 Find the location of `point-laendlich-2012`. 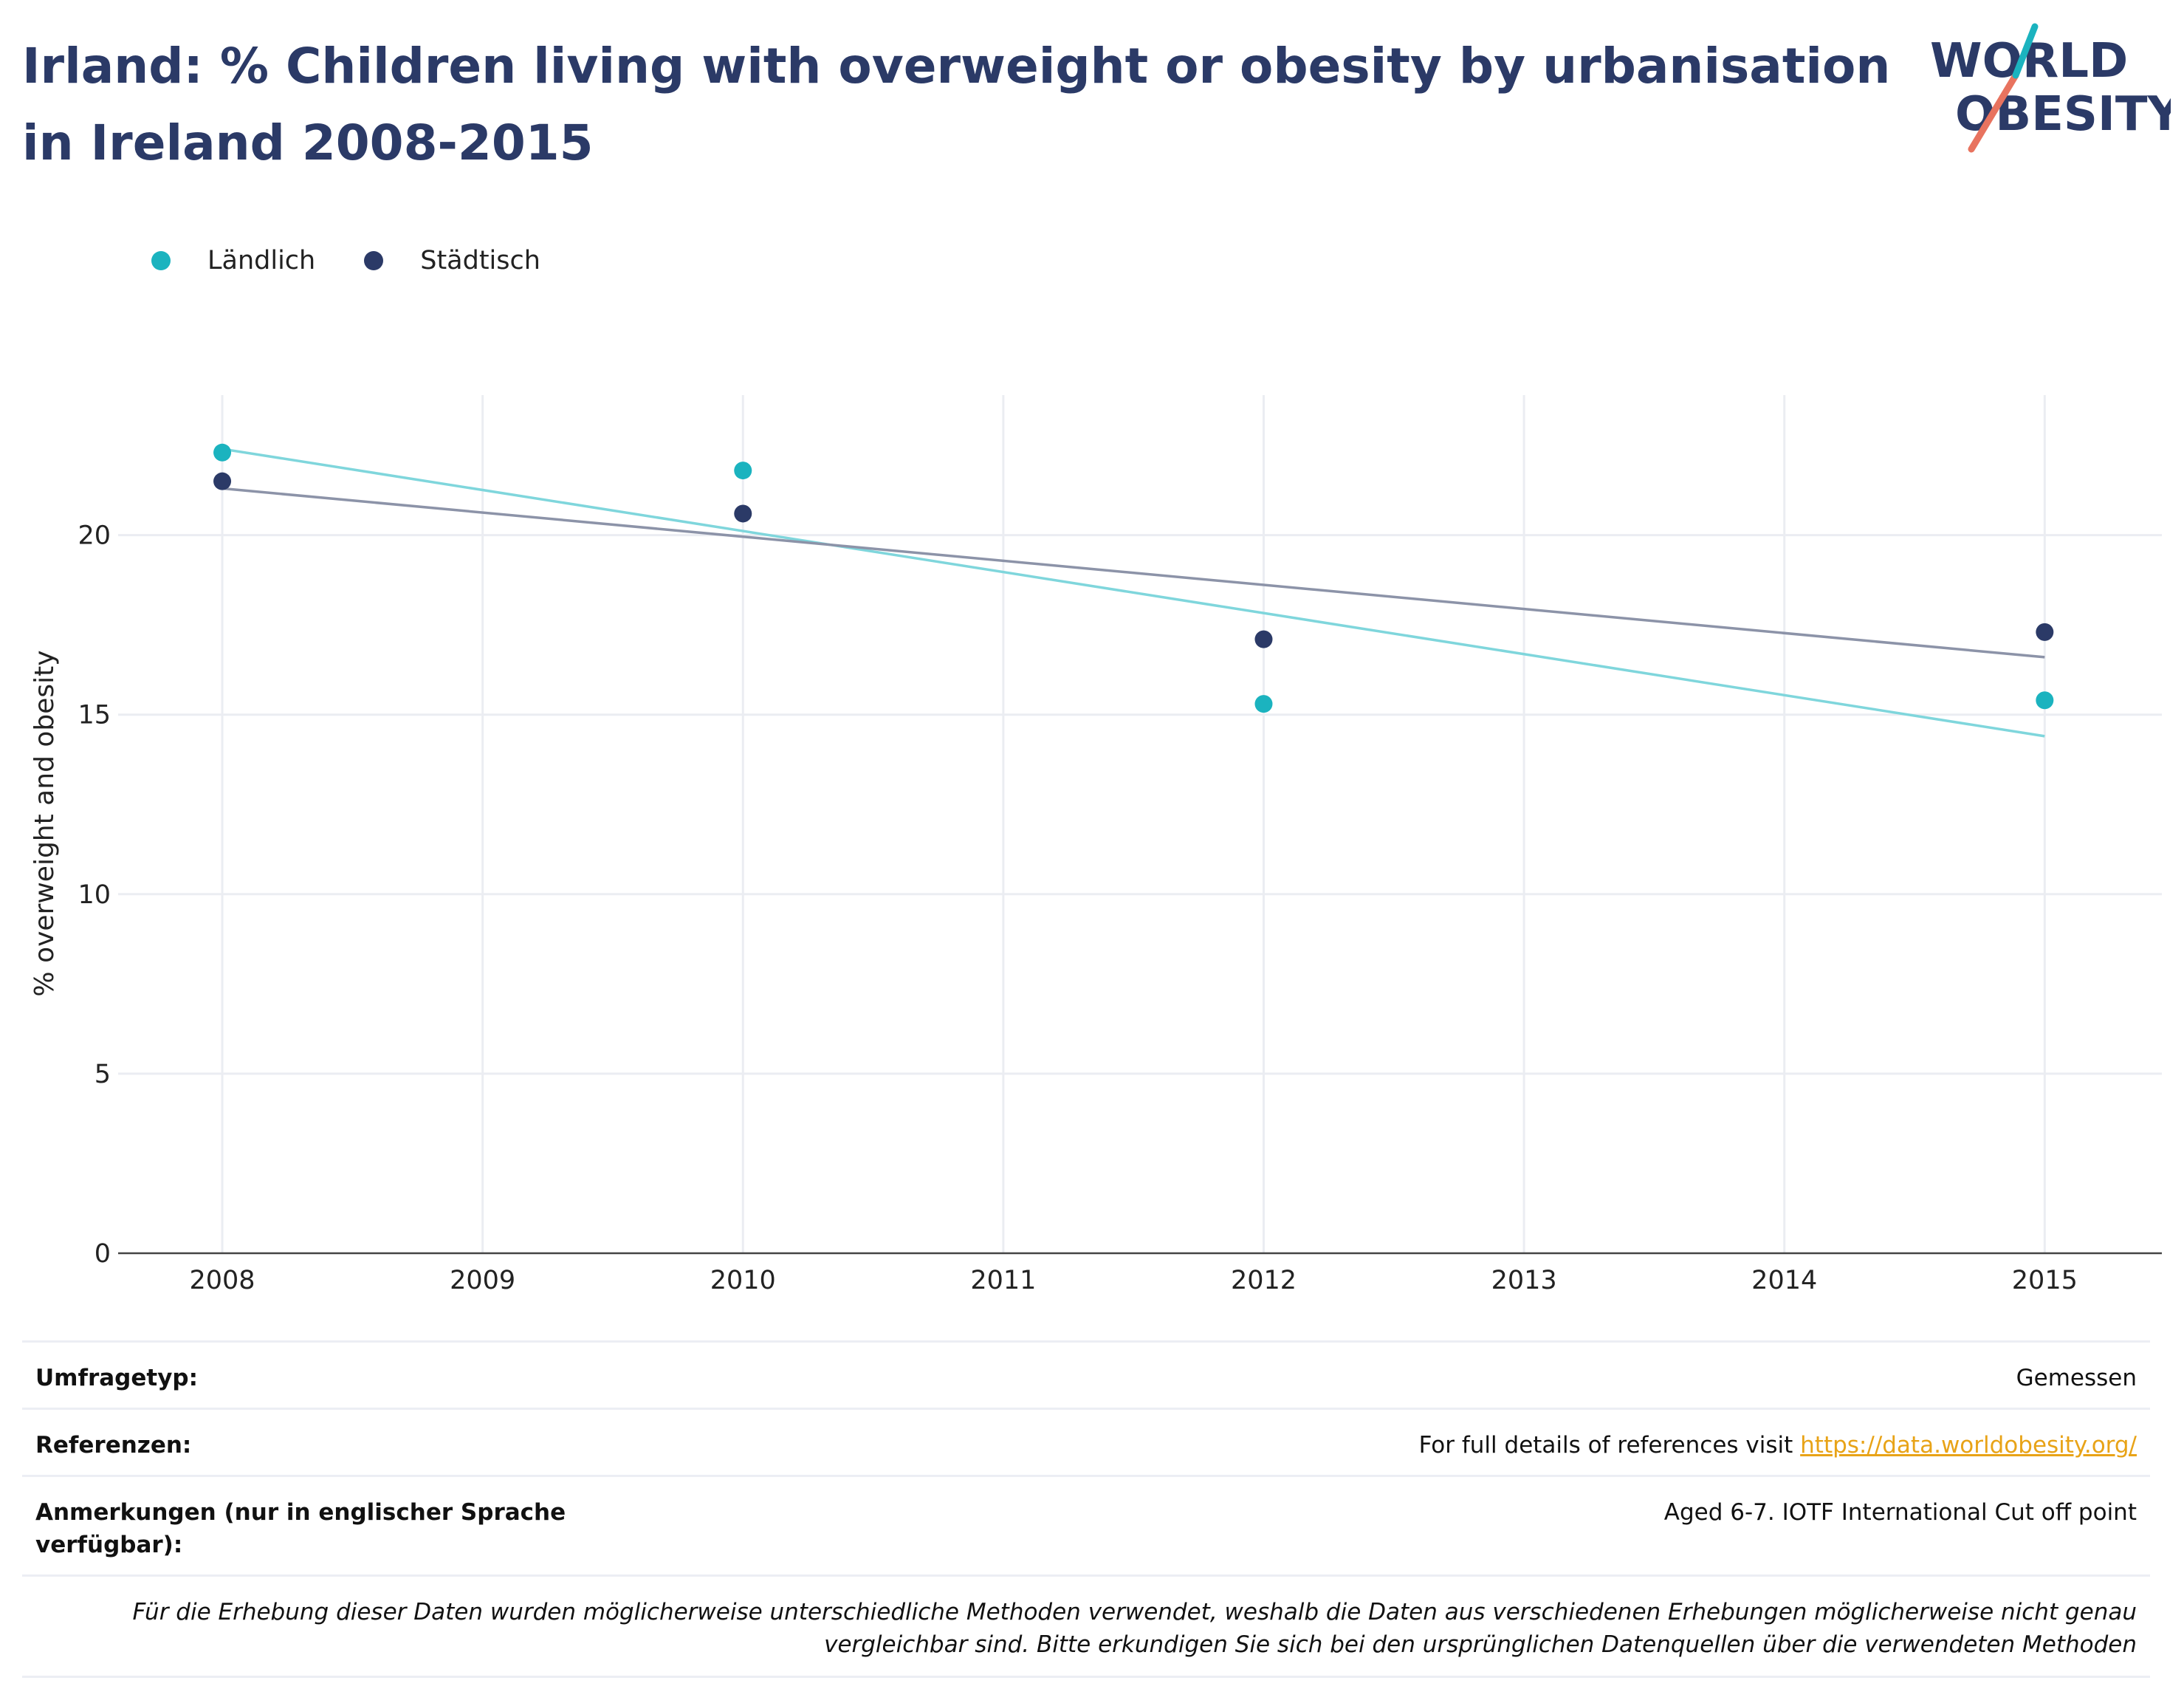

point-laendlich-2012 is located at coordinates (1263, 704).